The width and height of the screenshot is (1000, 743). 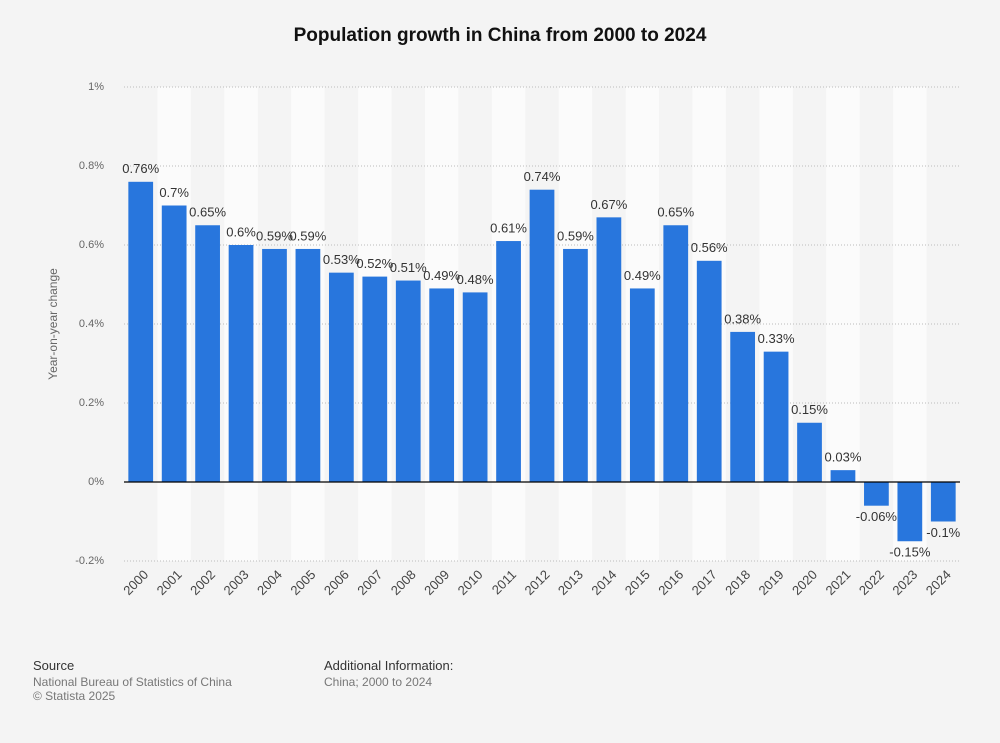 I want to click on x-tick-label: 2010, so click(x=470, y=582).